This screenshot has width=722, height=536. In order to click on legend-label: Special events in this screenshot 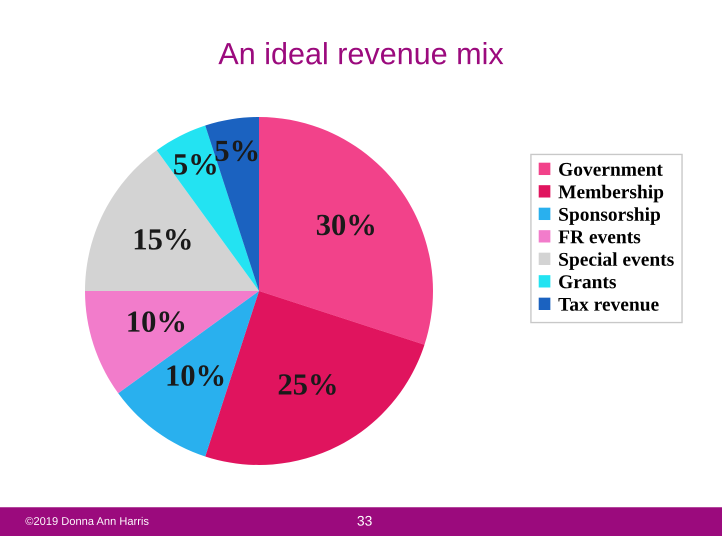, I will do `click(616, 261)`.